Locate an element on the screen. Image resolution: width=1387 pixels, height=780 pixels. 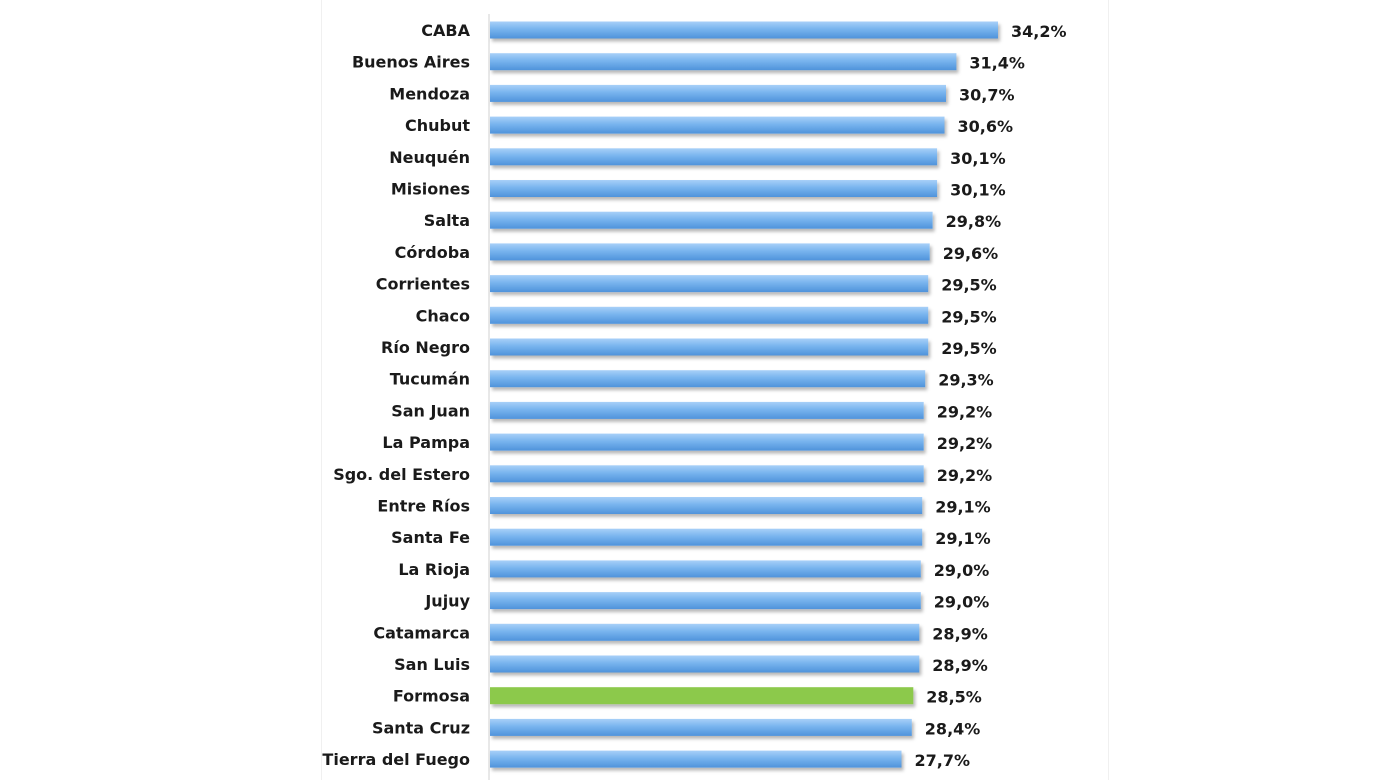
value-label-8: 29,5% is located at coordinates (969, 285).